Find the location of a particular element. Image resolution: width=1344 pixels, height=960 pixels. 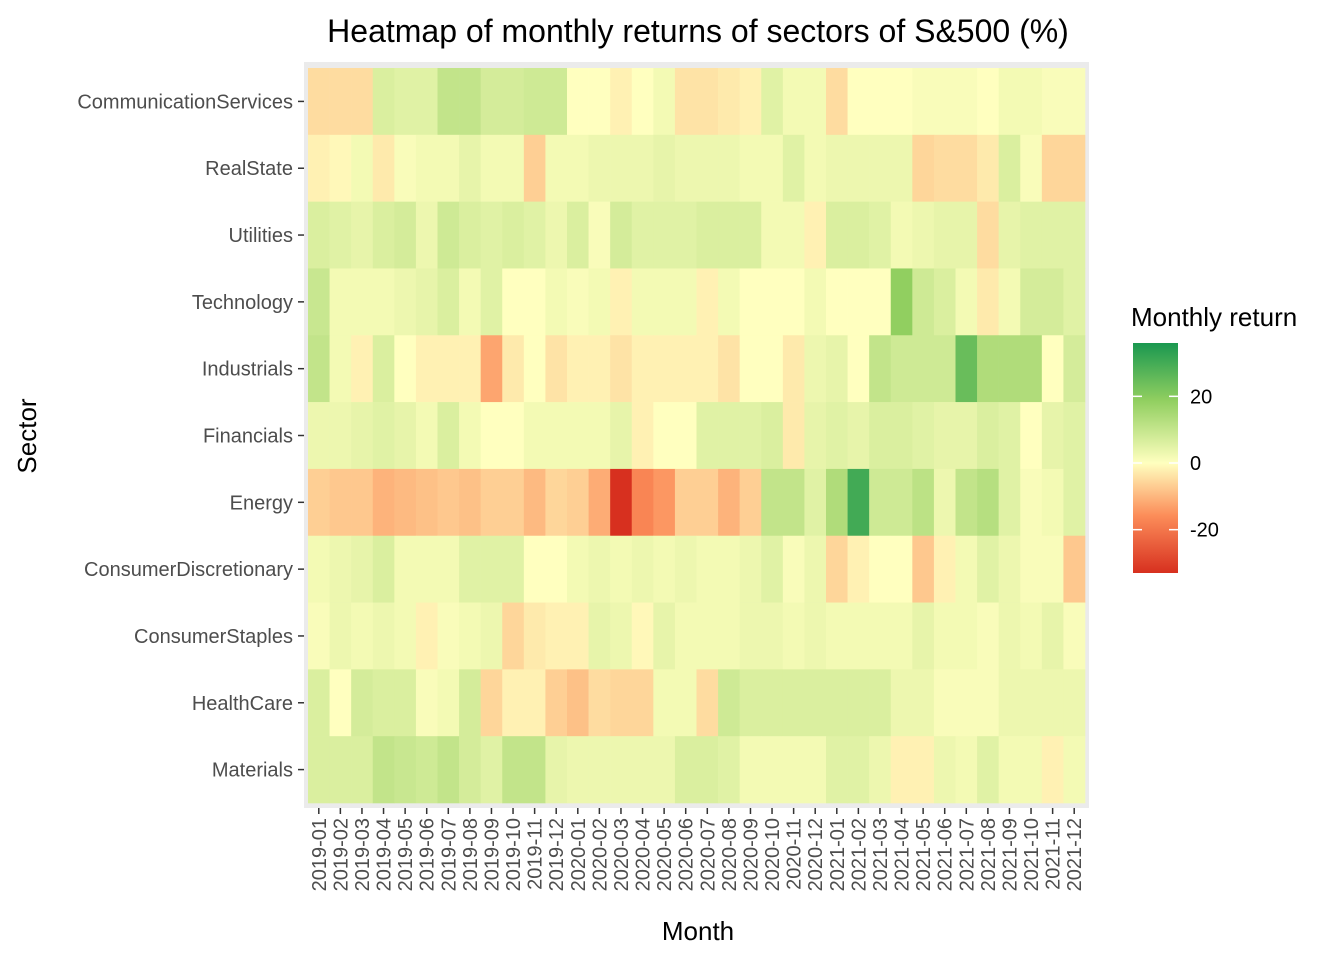

legend-tick-label: 0 is located at coordinates (1195, 464).